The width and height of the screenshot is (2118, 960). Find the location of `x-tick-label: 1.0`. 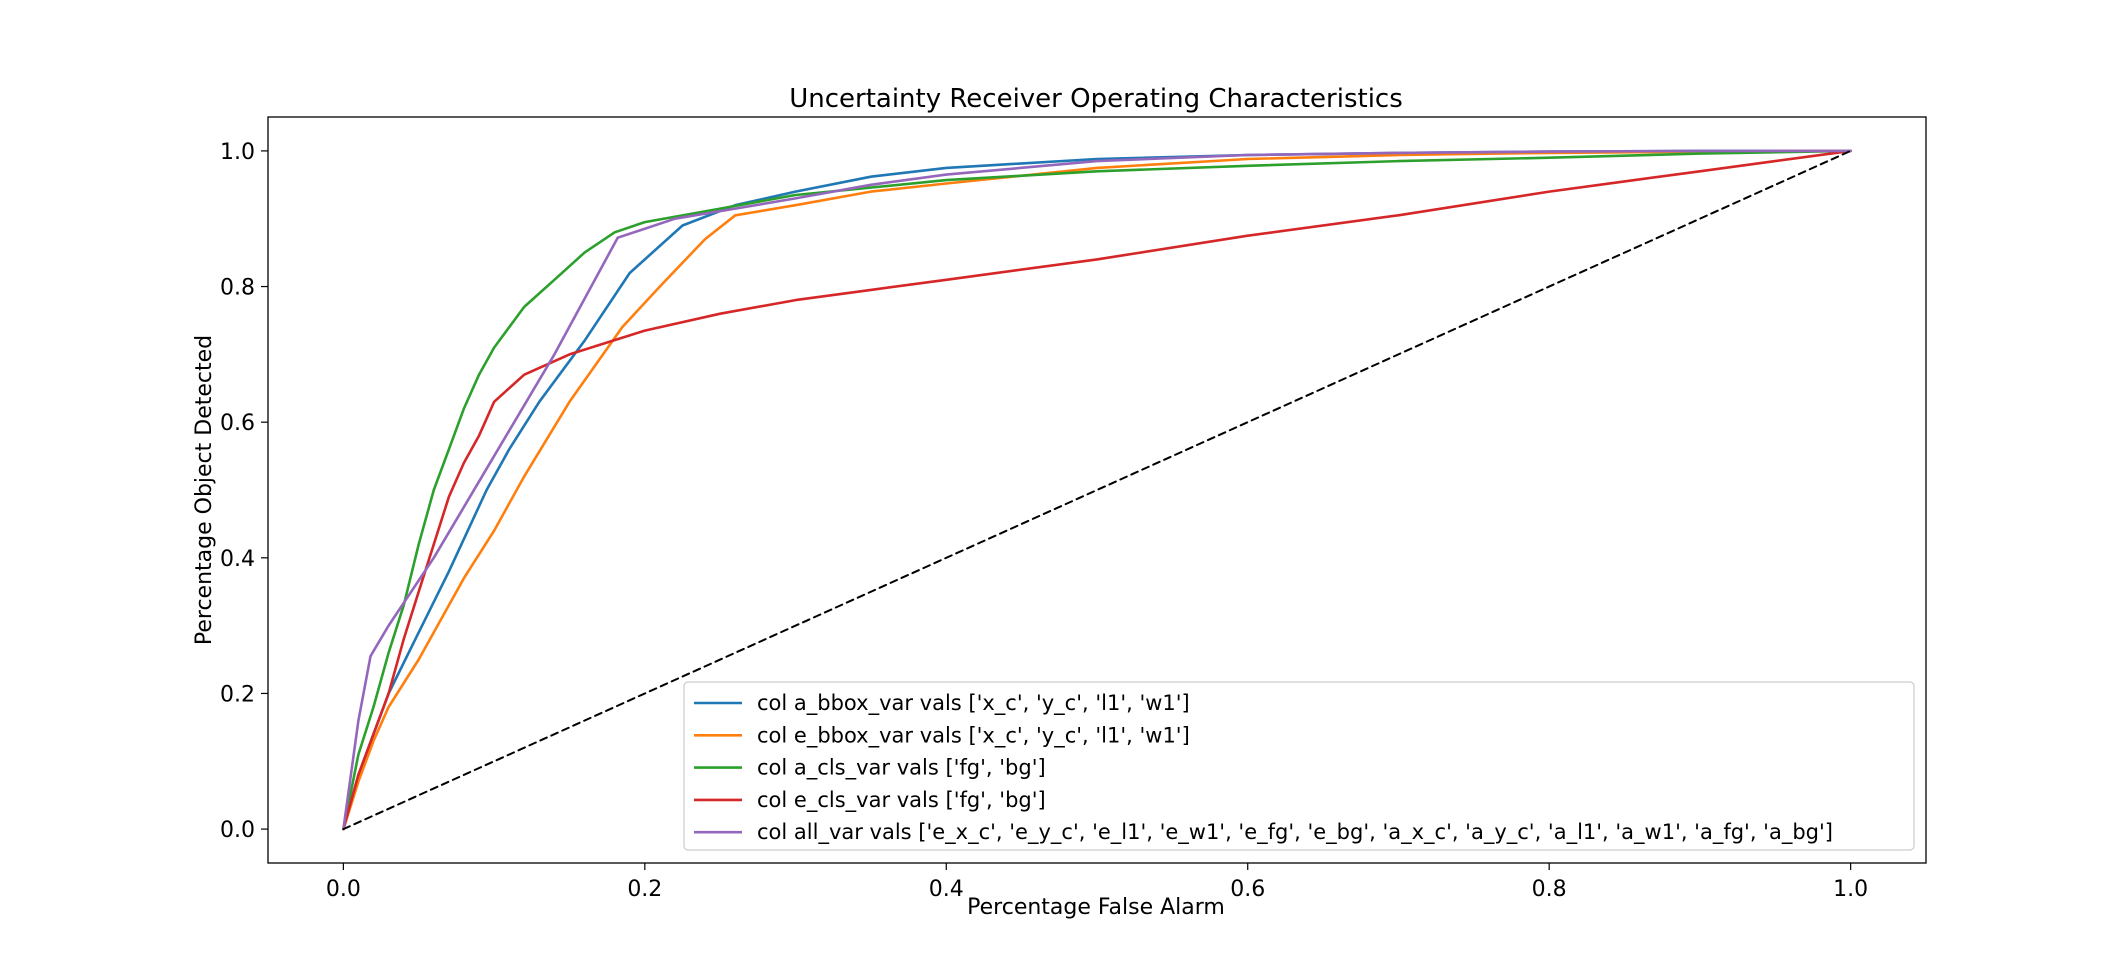

x-tick-label: 1.0 is located at coordinates (1850, 889).